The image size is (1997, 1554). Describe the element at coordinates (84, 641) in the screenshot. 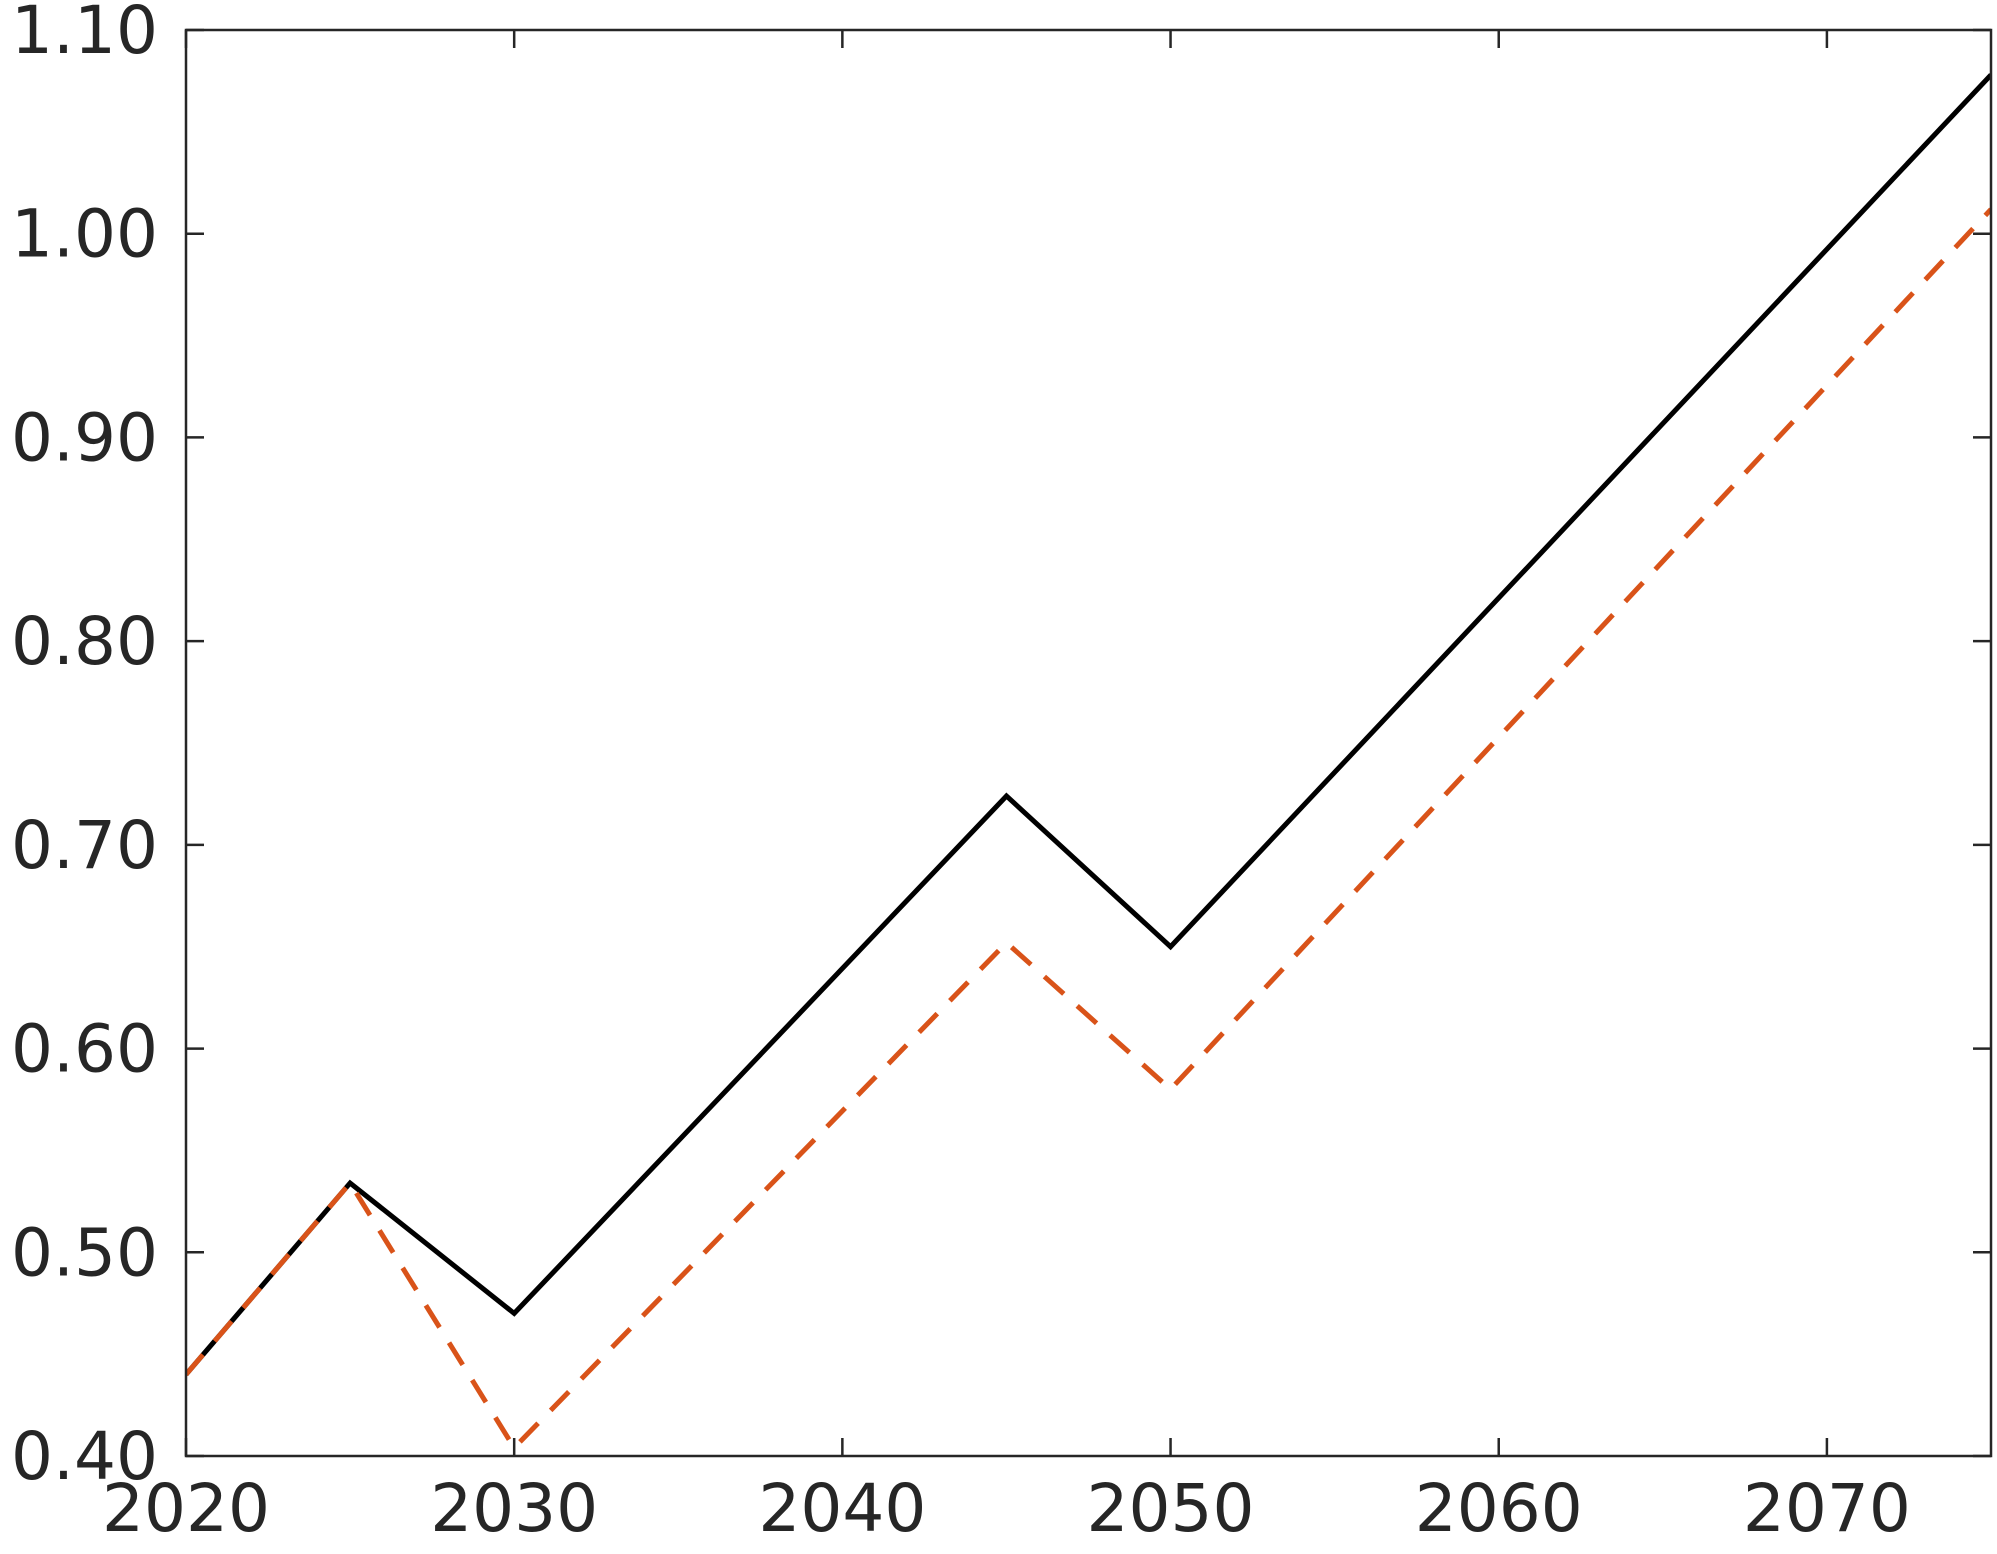

I see `y-tick-label: 0.80` at that location.